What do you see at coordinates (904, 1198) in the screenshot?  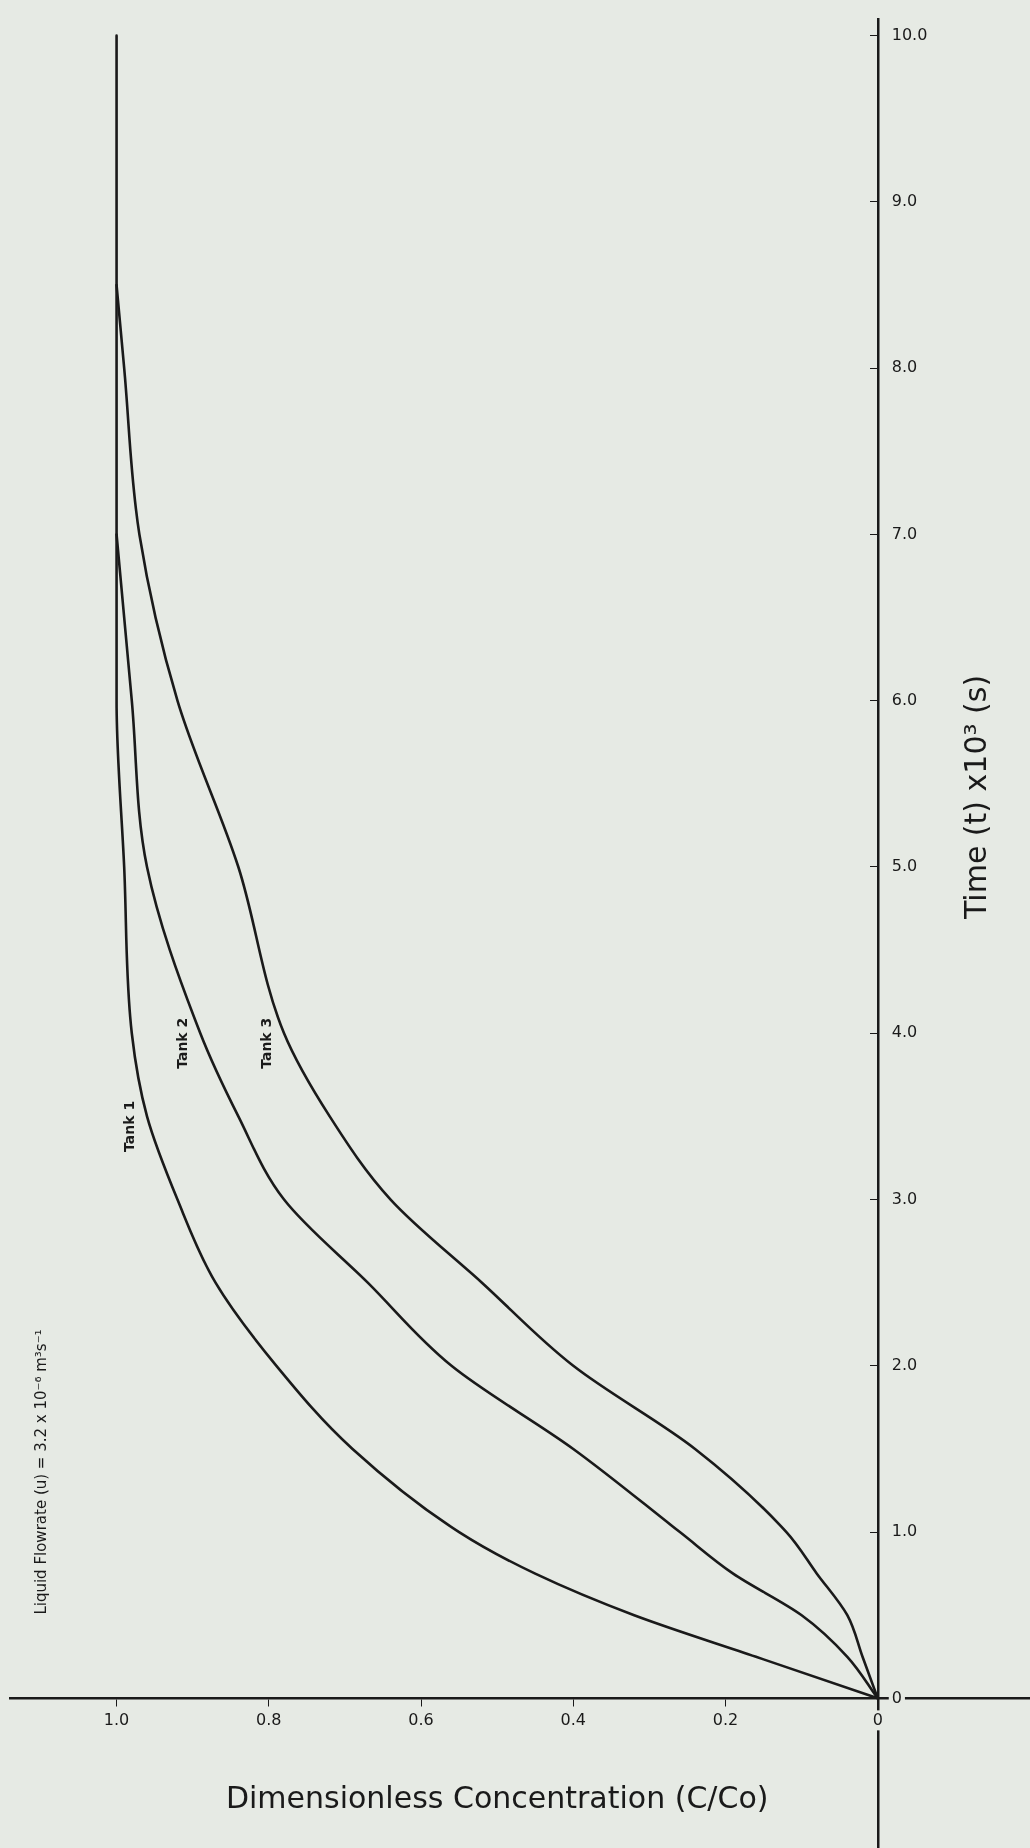 I see `y-tick-label: 3.0` at bounding box center [904, 1198].